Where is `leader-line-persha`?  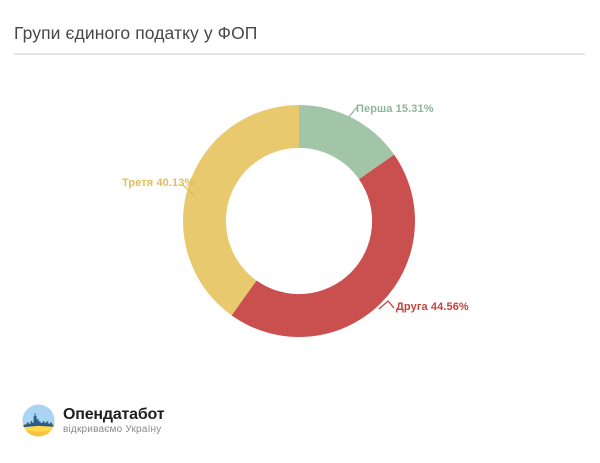 leader-line-persha is located at coordinates (353, 112).